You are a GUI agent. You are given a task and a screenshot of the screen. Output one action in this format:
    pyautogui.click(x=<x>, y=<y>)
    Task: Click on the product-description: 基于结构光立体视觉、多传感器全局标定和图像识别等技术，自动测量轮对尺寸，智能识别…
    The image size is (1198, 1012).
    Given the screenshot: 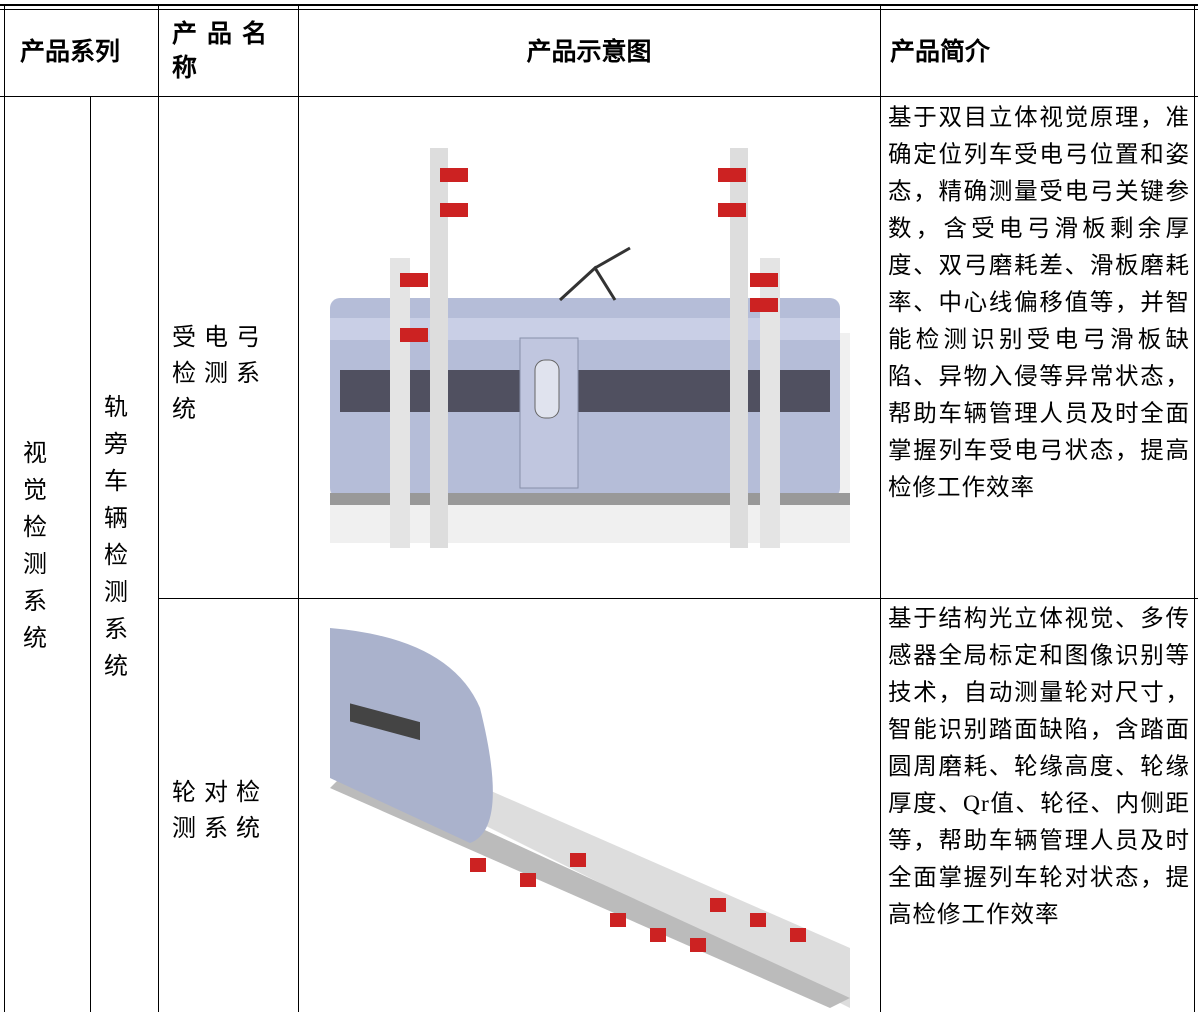 What is the action you would take?
    pyautogui.click(x=1039, y=767)
    